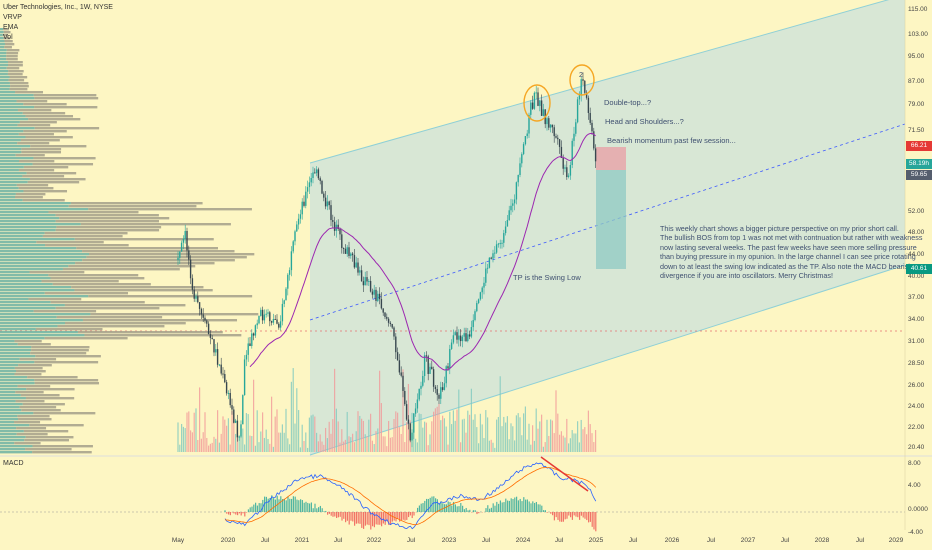 The height and width of the screenshot is (550, 932). I want to click on symbol-title: Uber Technologies, Inc., 1W, NYSE, so click(58, 7).